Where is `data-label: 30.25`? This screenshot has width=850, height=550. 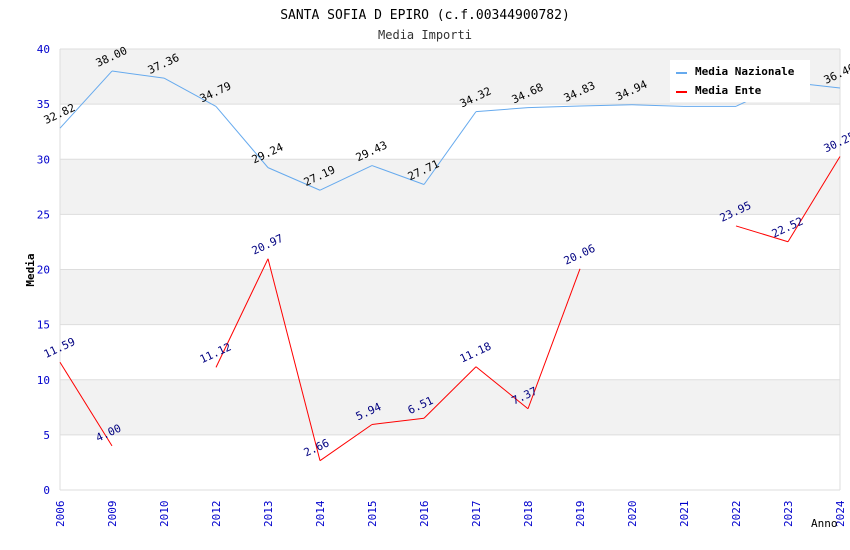 data-label: 30.25 is located at coordinates (836, 142).